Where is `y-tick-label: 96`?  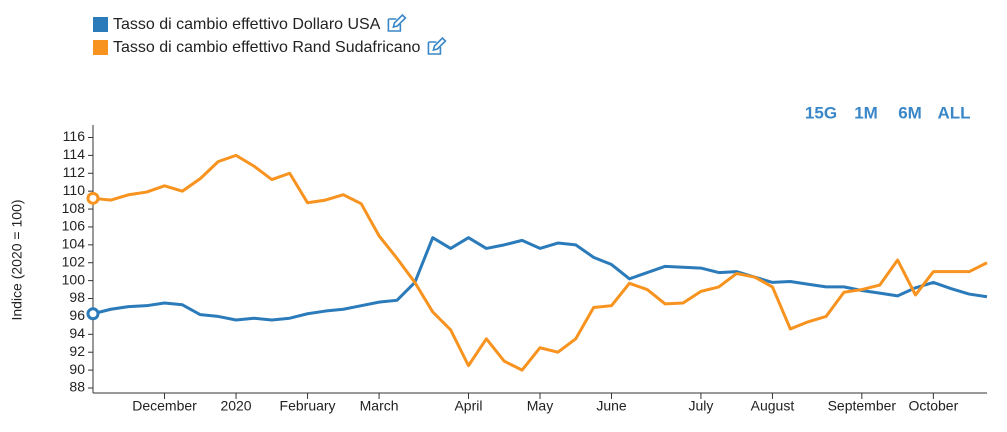 y-tick-label: 96 is located at coordinates (77, 315).